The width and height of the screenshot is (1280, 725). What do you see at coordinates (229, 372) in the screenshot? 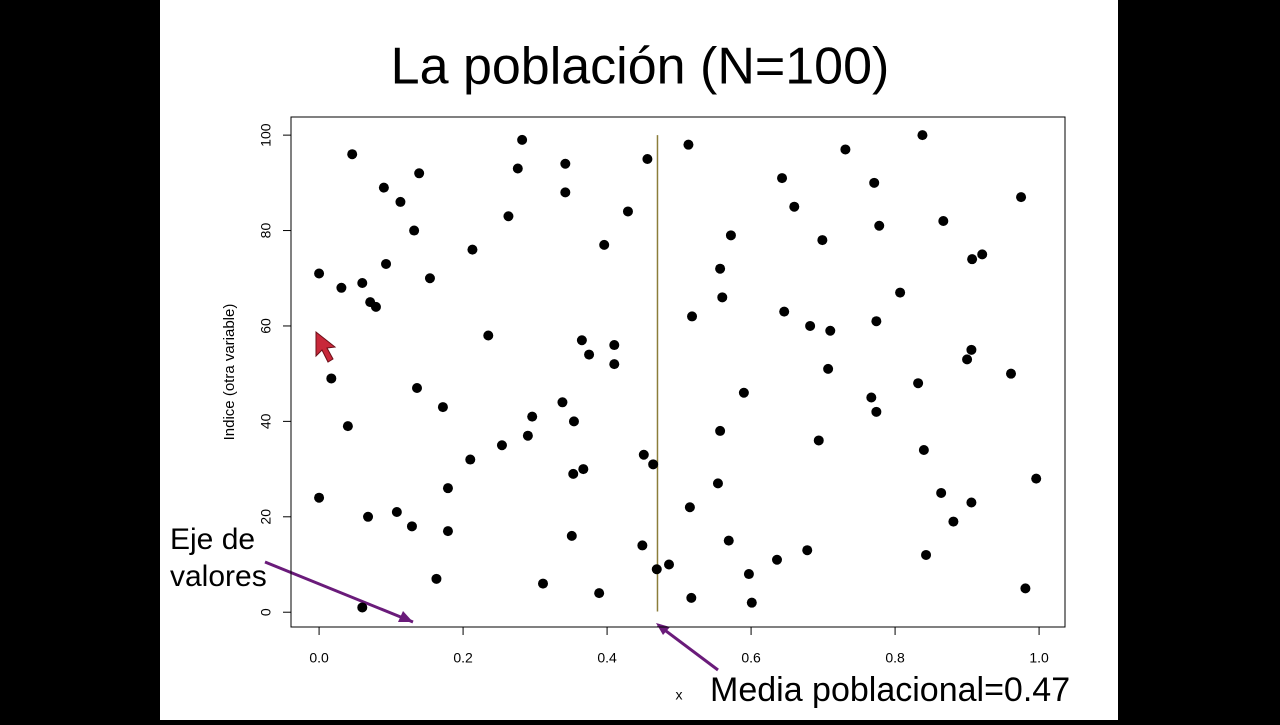
I see `y-axis-label: Indice (otra variable)` at bounding box center [229, 372].